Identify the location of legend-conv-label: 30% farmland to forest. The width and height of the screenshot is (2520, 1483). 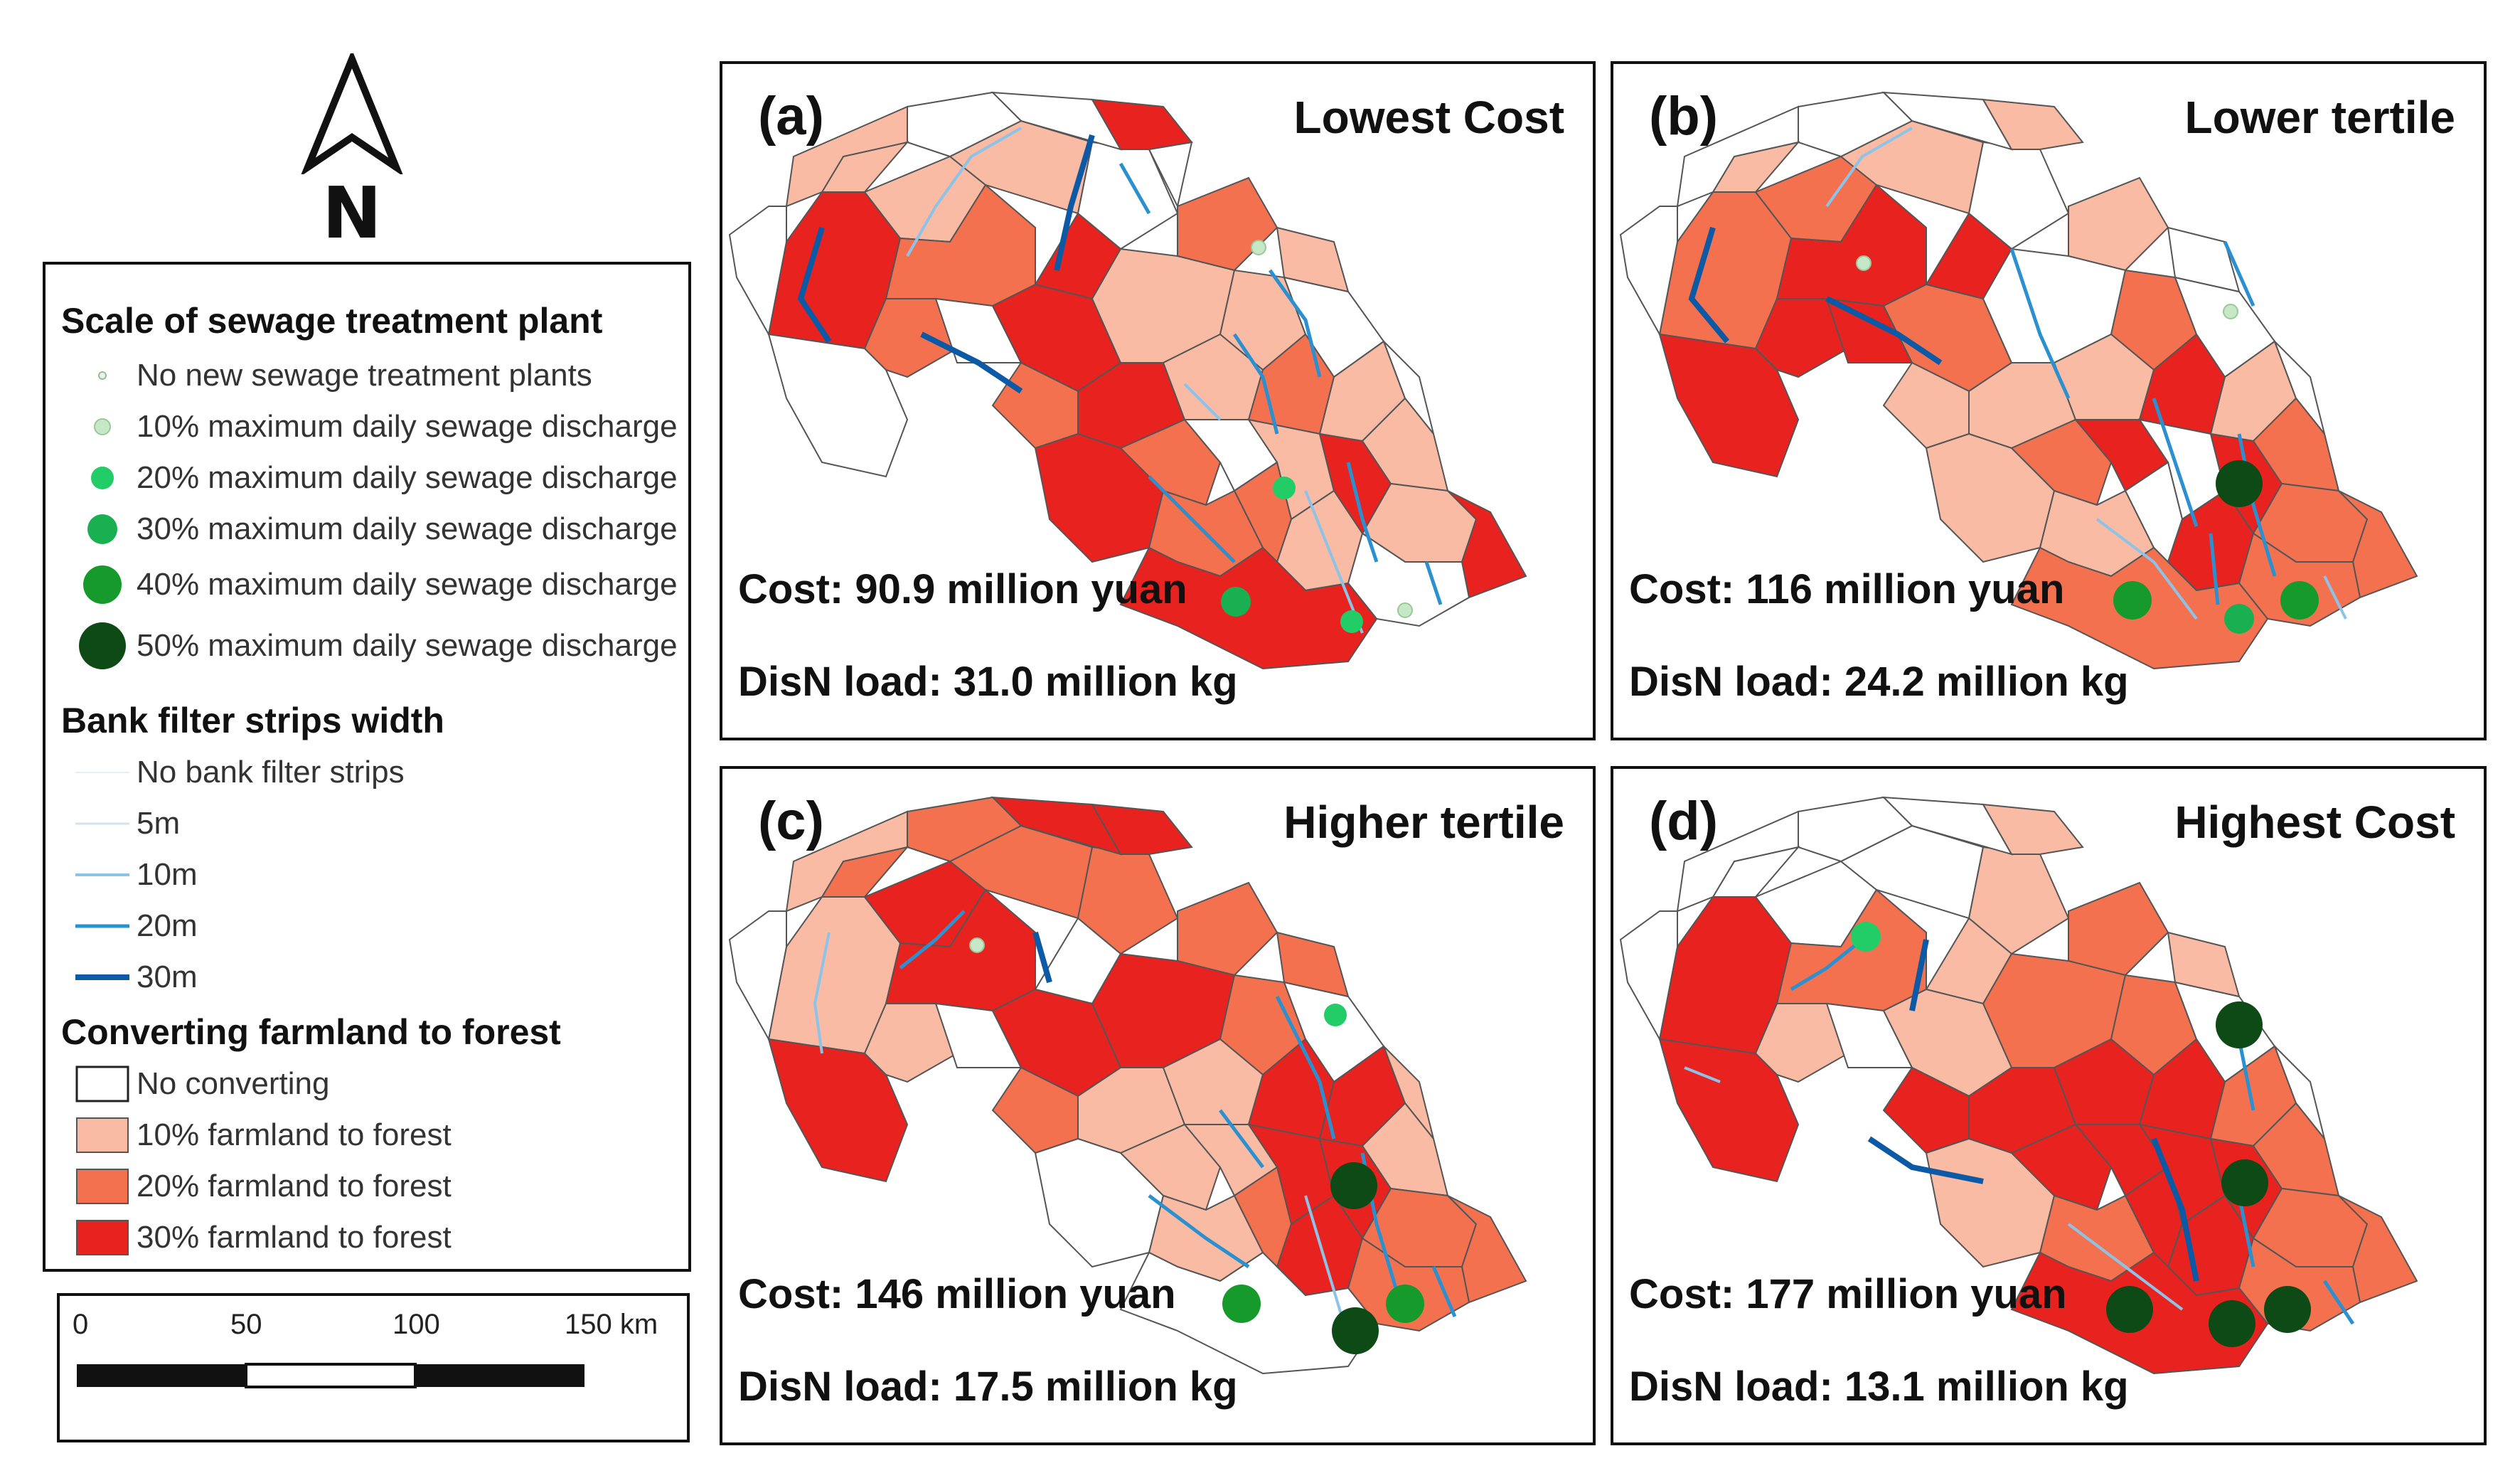
(294, 1238).